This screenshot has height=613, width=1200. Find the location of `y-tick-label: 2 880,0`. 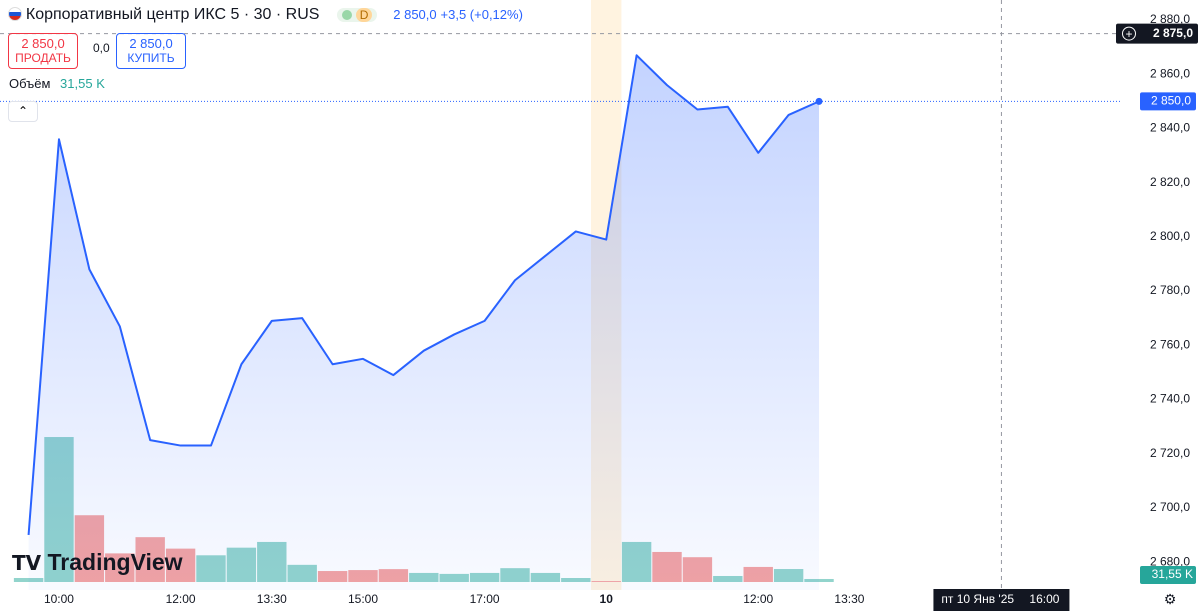

y-tick-label: 2 880,0 is located at coordinates (1170, 19).